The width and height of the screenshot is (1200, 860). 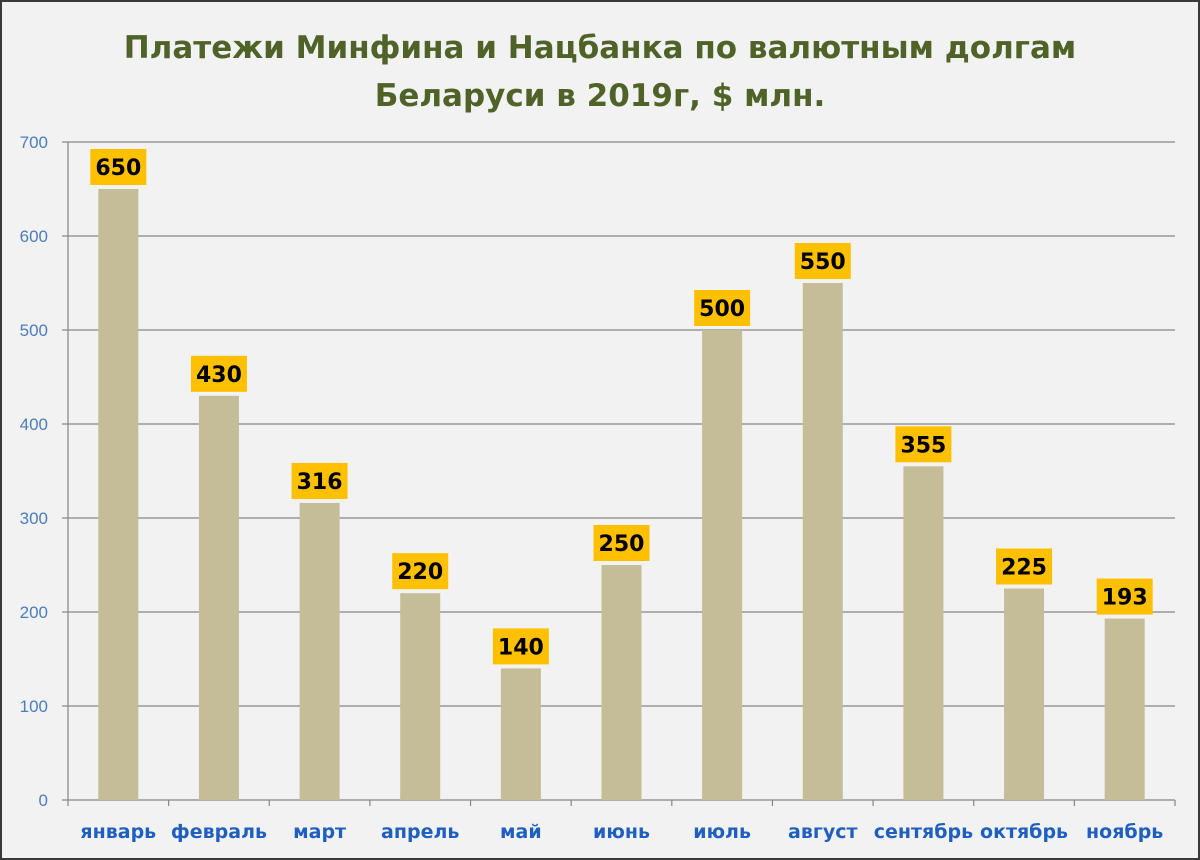 What do you see at coordinates (923, 633) in the screenshot?
I see `bar-сентябрь` at bounding box center [923, 633].